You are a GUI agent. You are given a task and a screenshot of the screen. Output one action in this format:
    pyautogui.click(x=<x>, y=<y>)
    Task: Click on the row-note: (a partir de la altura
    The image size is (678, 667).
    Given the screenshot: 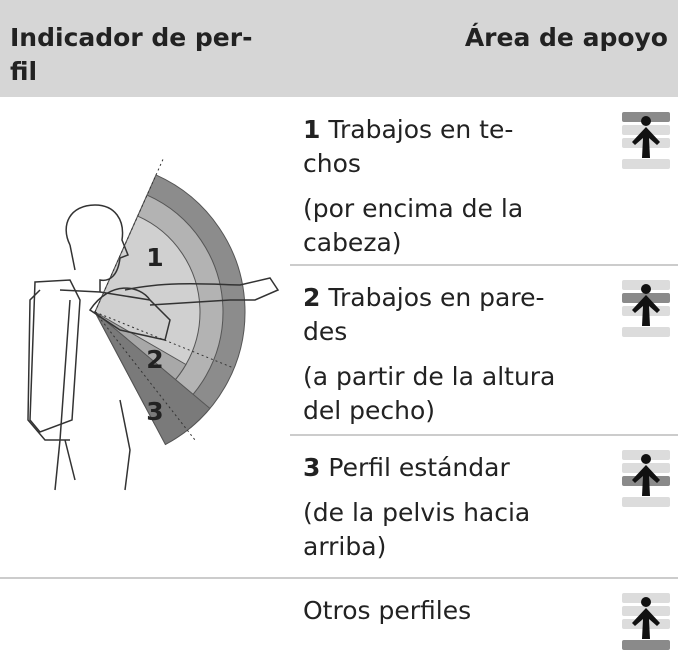 What is the action you would take?
    pyautogui.click(x=429, y=376)
    